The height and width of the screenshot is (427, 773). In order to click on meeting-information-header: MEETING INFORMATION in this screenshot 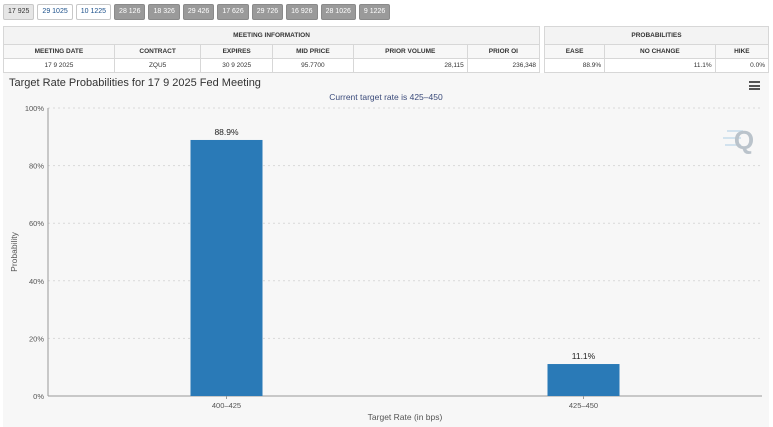, I will do `click(271, 35)`.